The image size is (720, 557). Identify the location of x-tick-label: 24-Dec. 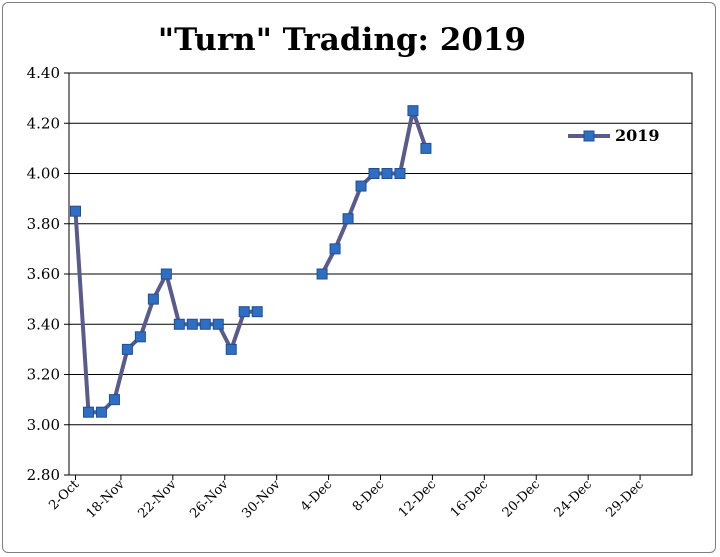
(573, 498).